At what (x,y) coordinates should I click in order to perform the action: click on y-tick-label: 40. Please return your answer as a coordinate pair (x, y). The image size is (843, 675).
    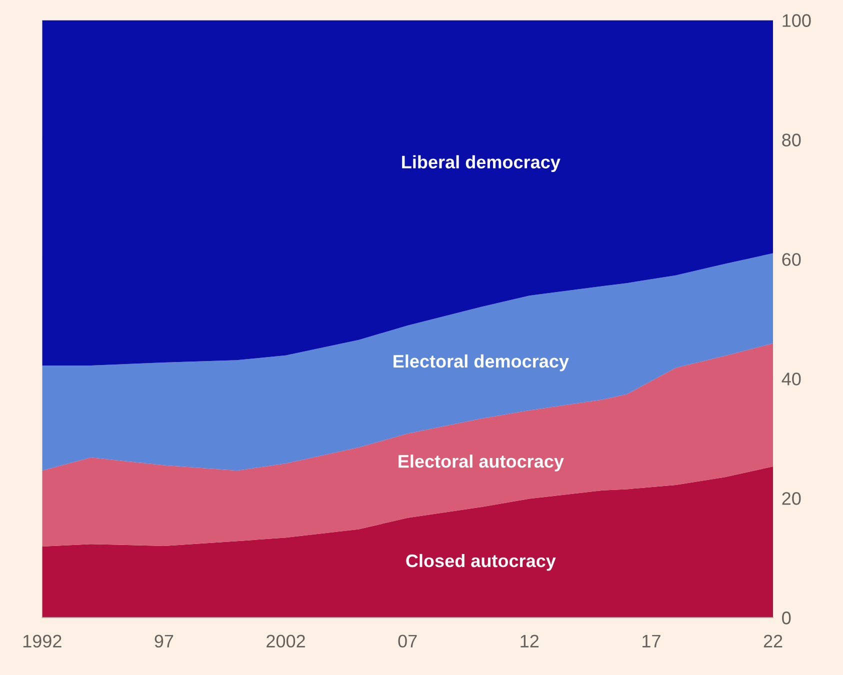
    Looking at the image, I should click on (791, 379).